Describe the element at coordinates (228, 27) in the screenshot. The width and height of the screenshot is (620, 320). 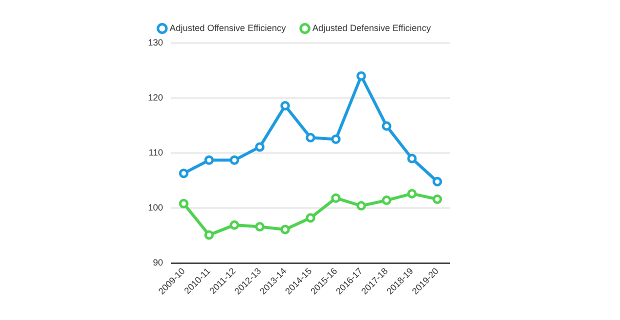
I see `legend-label: Adjusted Offensive Efficiency` at that location.